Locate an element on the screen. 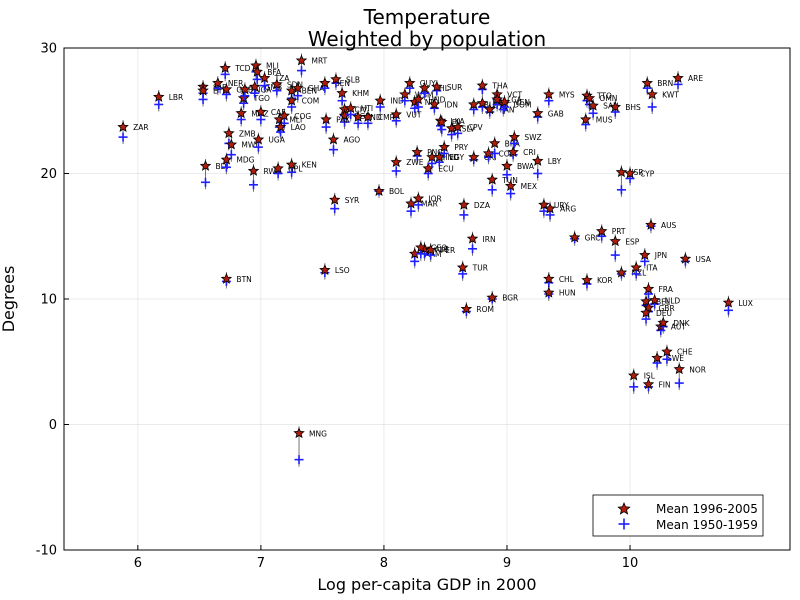 This screenshot has height=600, width=800. point-label: CPV is located at coordinates (476, 127).